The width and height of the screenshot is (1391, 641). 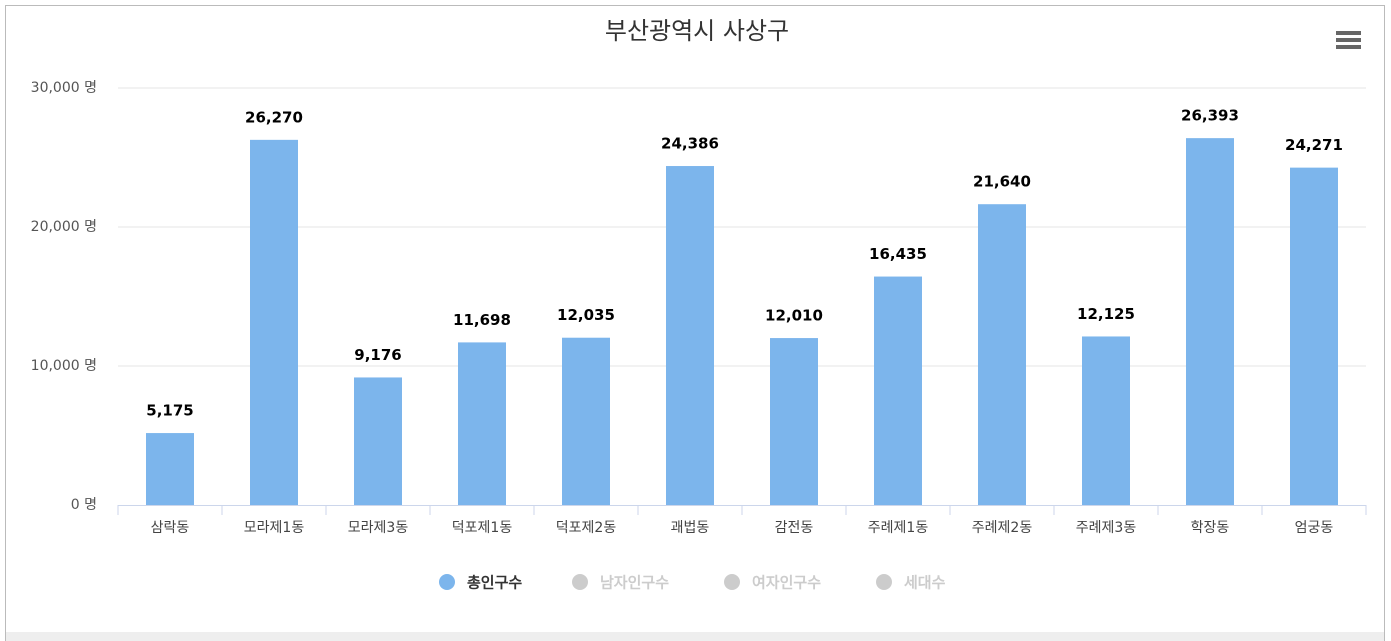 I want to click on legend-item: 세대수, so click(x=911, y=583).